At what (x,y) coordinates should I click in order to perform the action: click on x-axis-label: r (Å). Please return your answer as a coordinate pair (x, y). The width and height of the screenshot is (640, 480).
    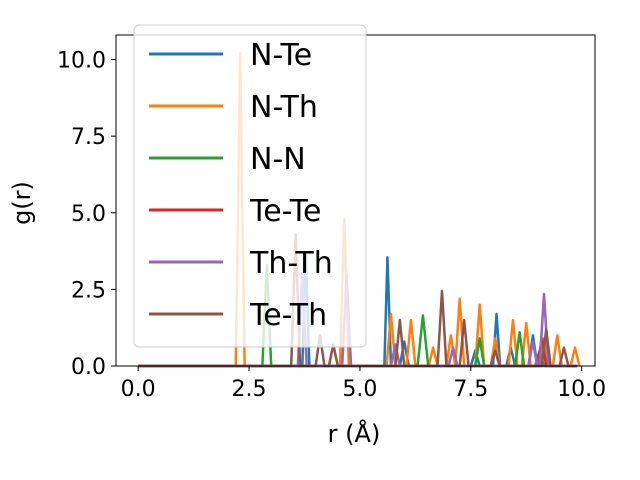
    Looking at the image, I should click on (354, 433).